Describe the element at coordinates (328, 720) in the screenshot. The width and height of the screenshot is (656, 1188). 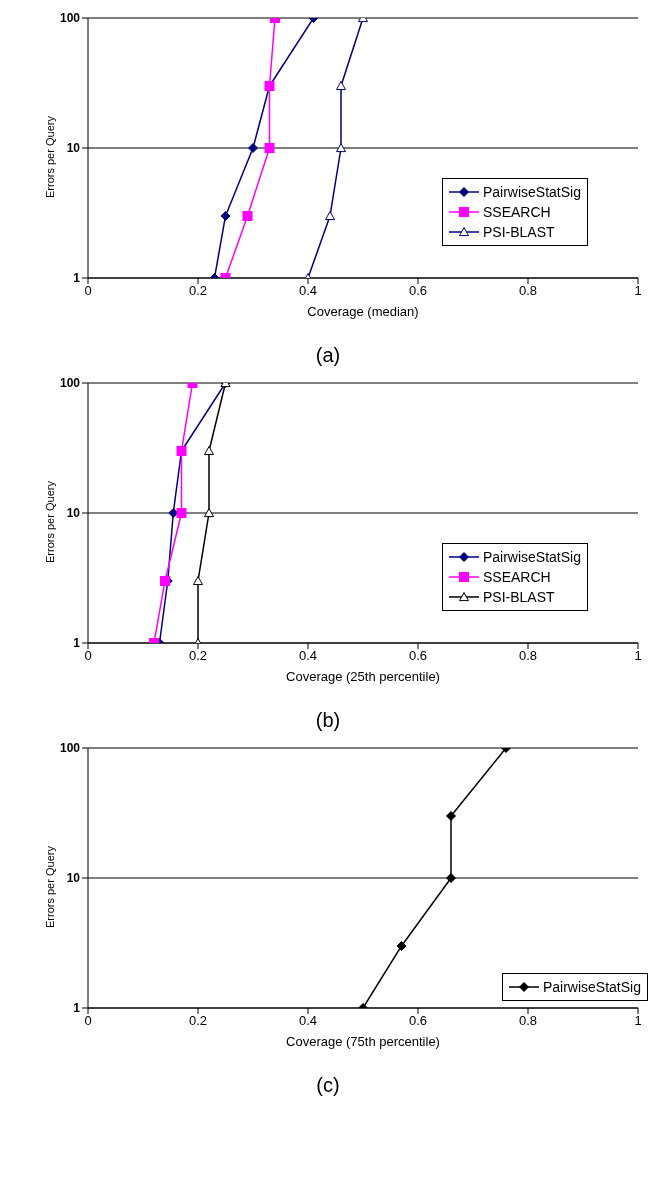
I see `text: (b)` at that location.